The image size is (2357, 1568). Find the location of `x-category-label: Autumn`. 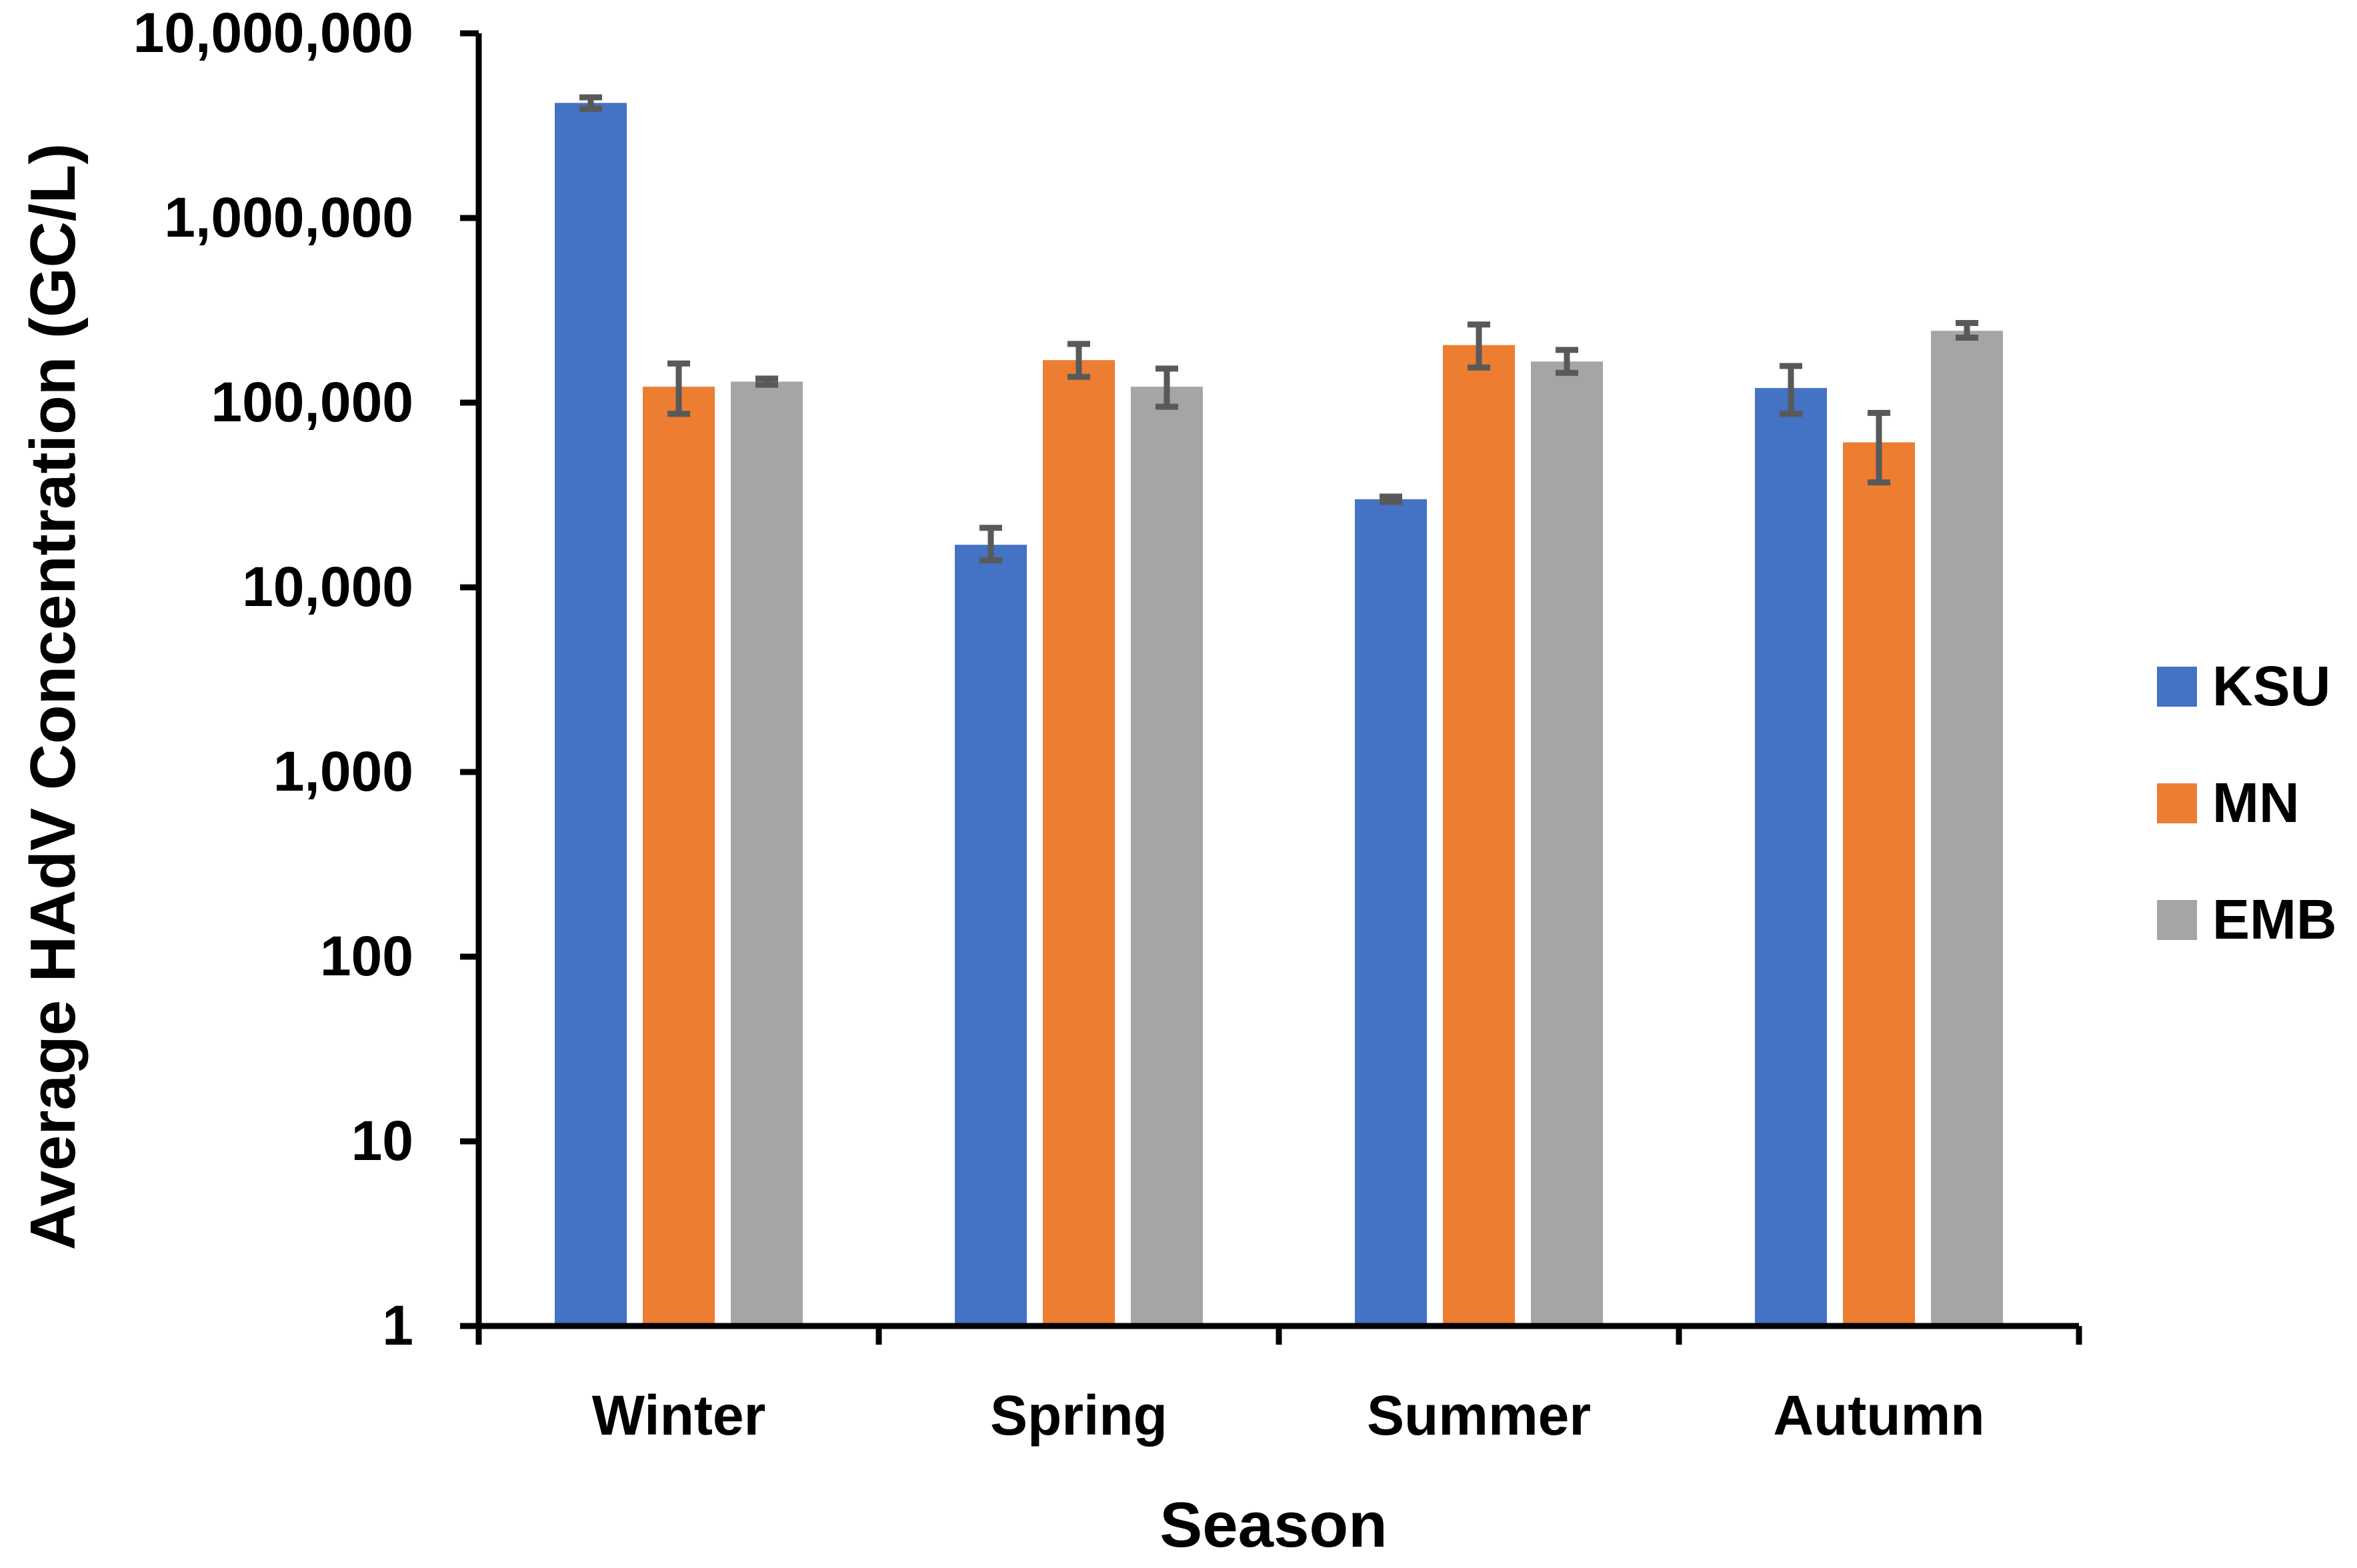

x-category-label: Autumn is located at coordinates (1879, 1415).